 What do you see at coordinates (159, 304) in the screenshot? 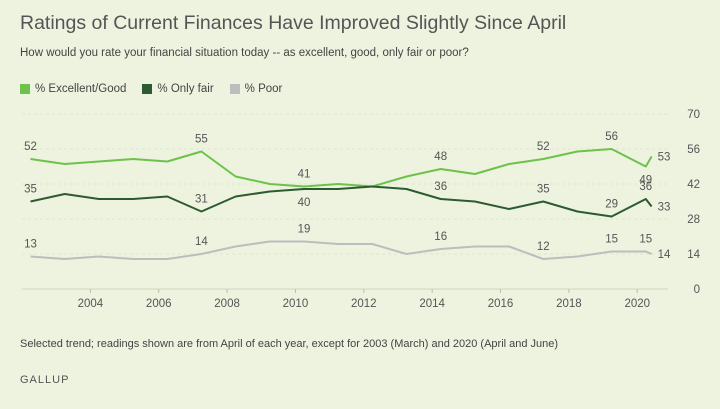
I see `x-tick-label: 2006` at bounding box center [159, 304].